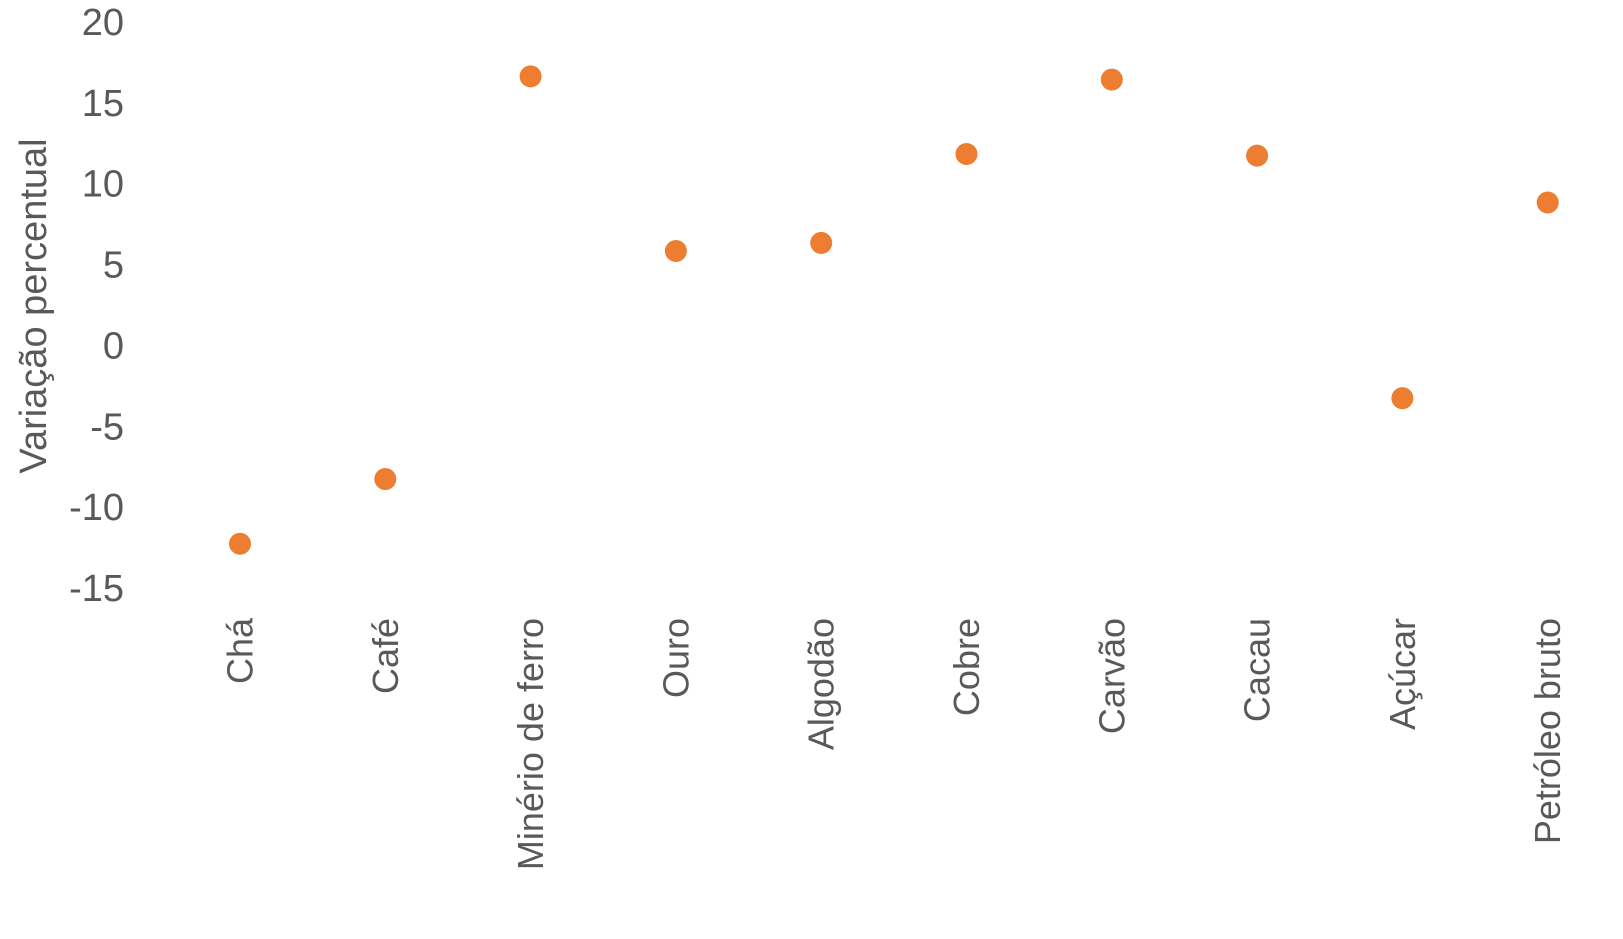 This screenshot has height=939, width=1623. Describe the element at coordinates (34, 305) in the screenshot. I see `y-axis-title: Variação percentual` at that location.